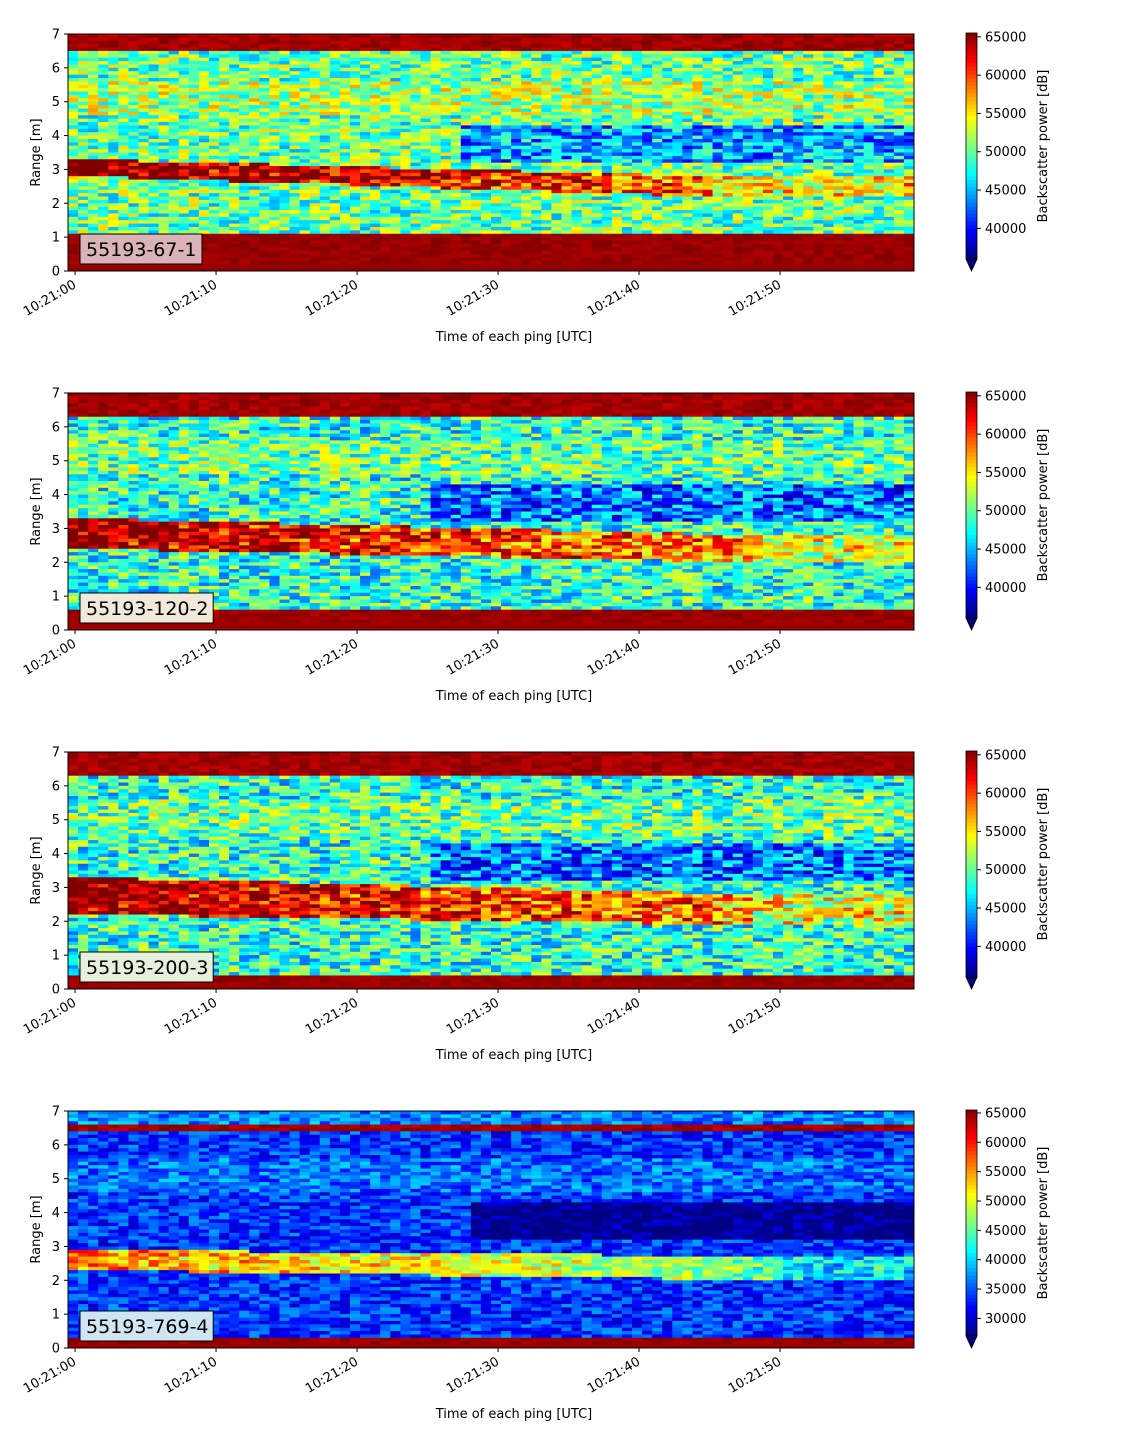 The height and width of the screenshot is (1436, 1140). Describe the element at coordinates (147, 968) in the screenshot. I see `panel-label: 55193-200-3` at that location.